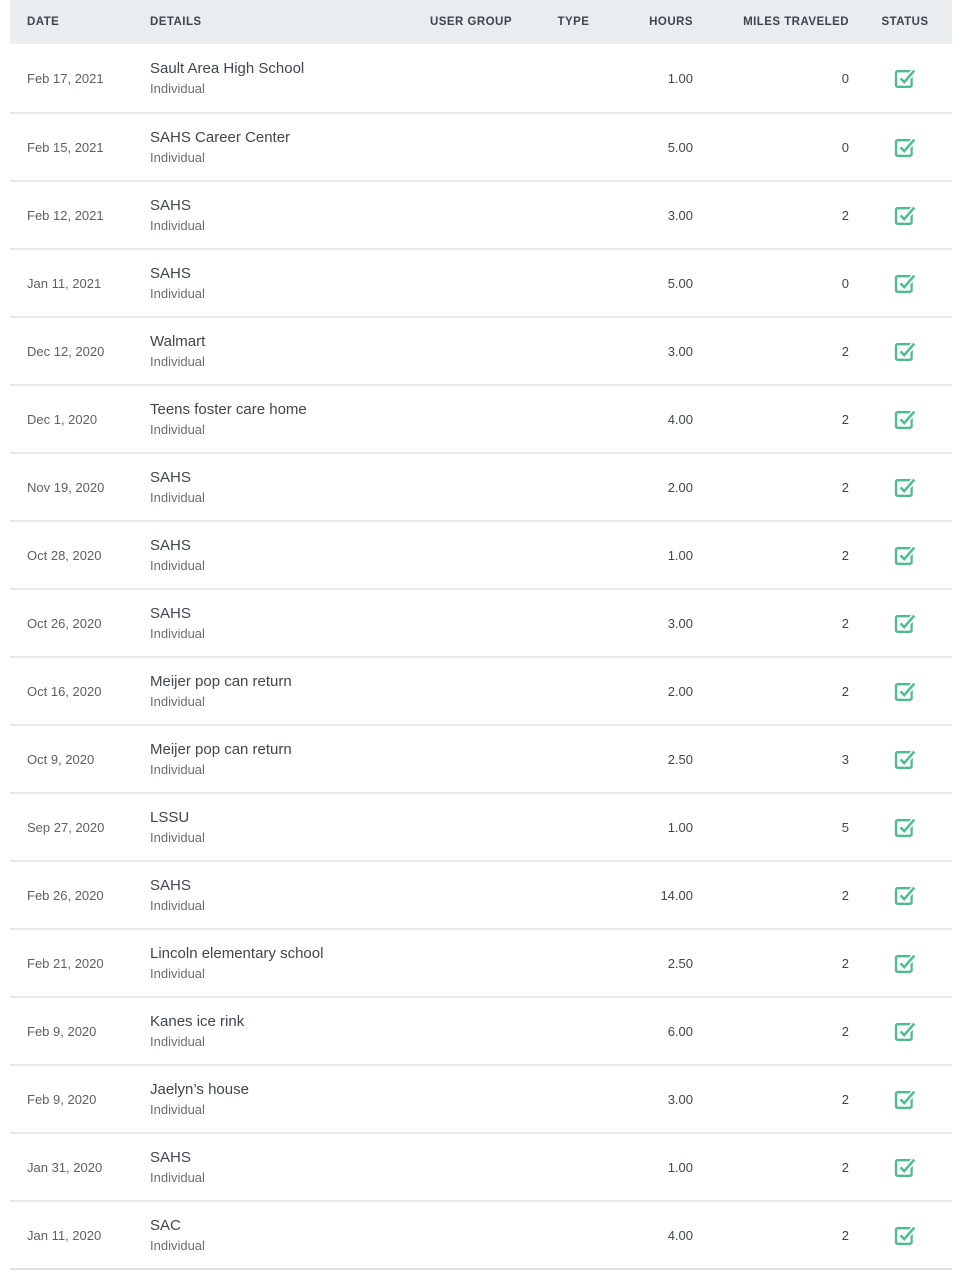 The image size is (962, 1280). What do you see at coordinates (281, 963) in the screenshot?
I see `entry-details: Lincoln elementary school Individual` at bounding box center [281, 963].